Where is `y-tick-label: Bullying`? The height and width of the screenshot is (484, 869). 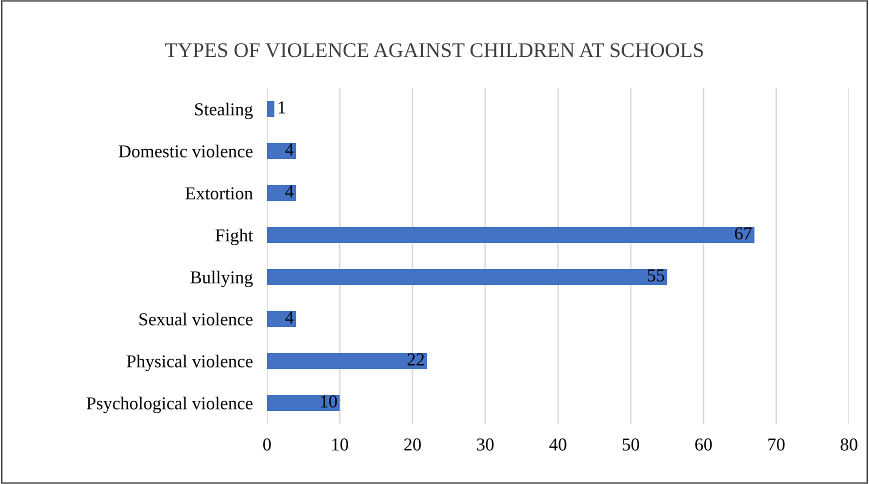 y-tick-label: Bullying is located at coordinates (221, 279).